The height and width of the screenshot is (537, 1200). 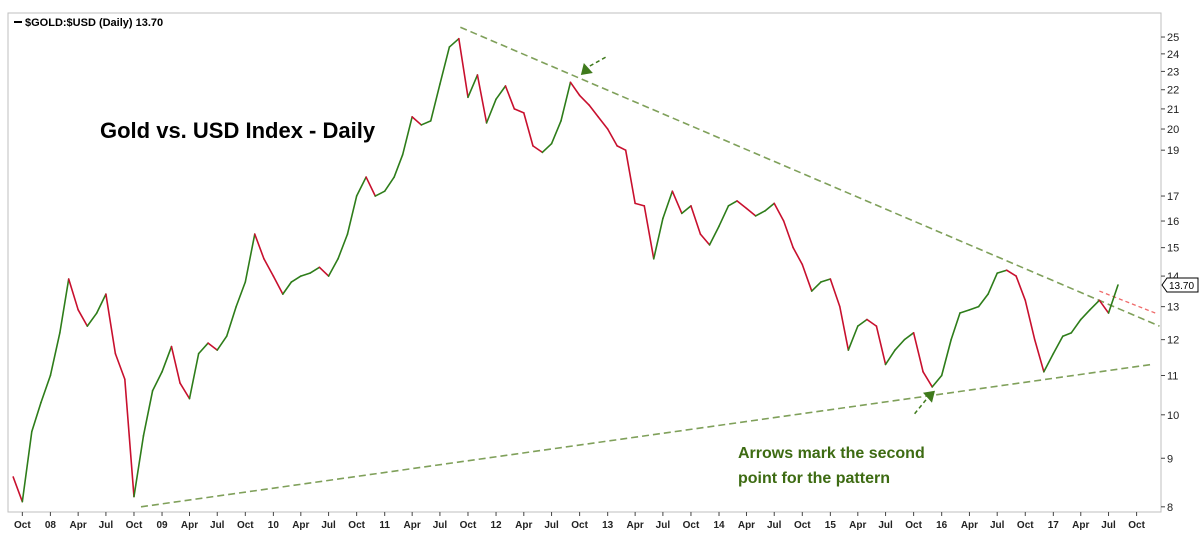 I want to click on y-tick-label: 17, so click(x=1173, y=197).